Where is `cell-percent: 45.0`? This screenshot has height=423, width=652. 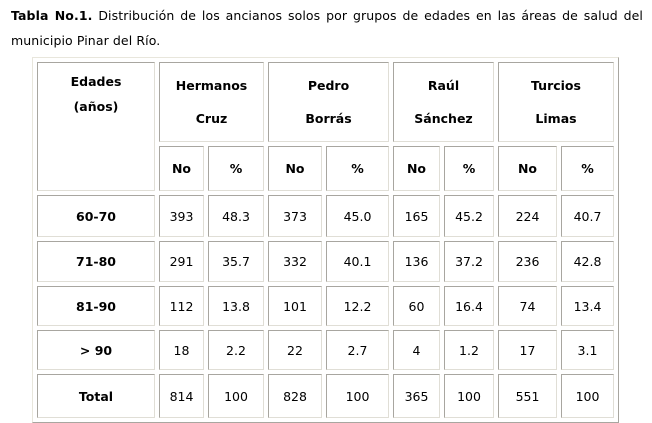 cell-percent: 45.0 is located at coordinates (357, 216).